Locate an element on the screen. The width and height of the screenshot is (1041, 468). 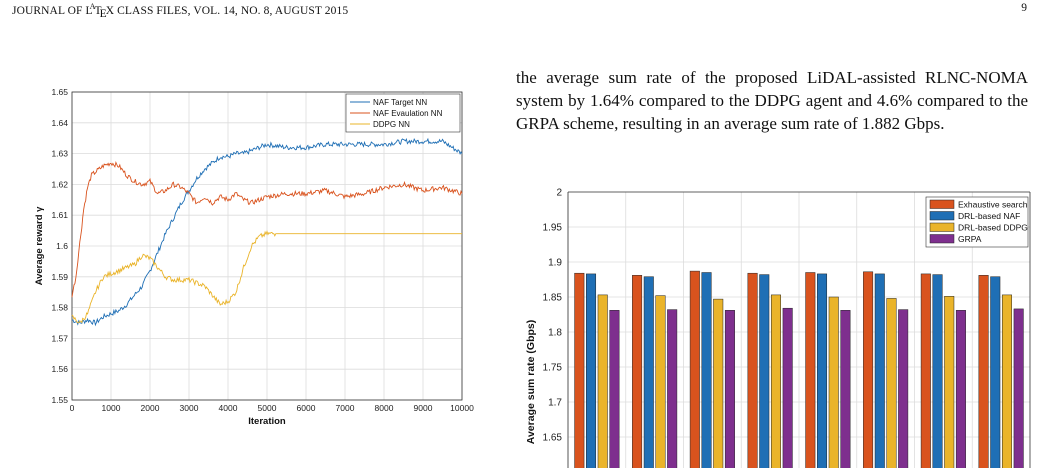
y-tick-label: 1.63 is located at coordinates (59, 154).